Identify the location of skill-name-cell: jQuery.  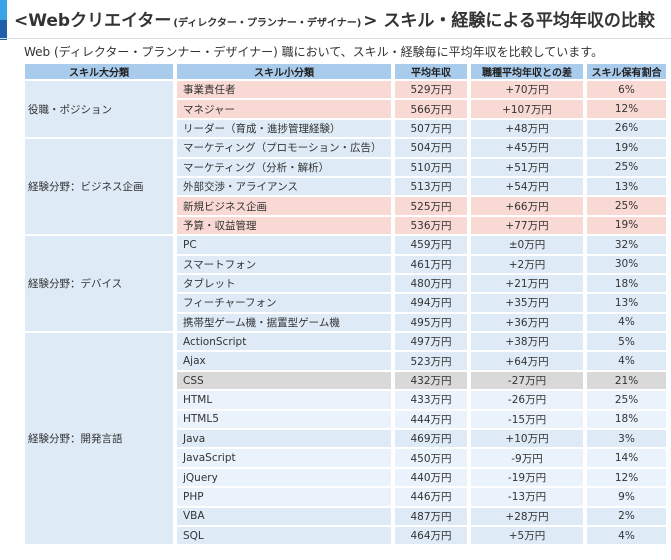
(284, 477).